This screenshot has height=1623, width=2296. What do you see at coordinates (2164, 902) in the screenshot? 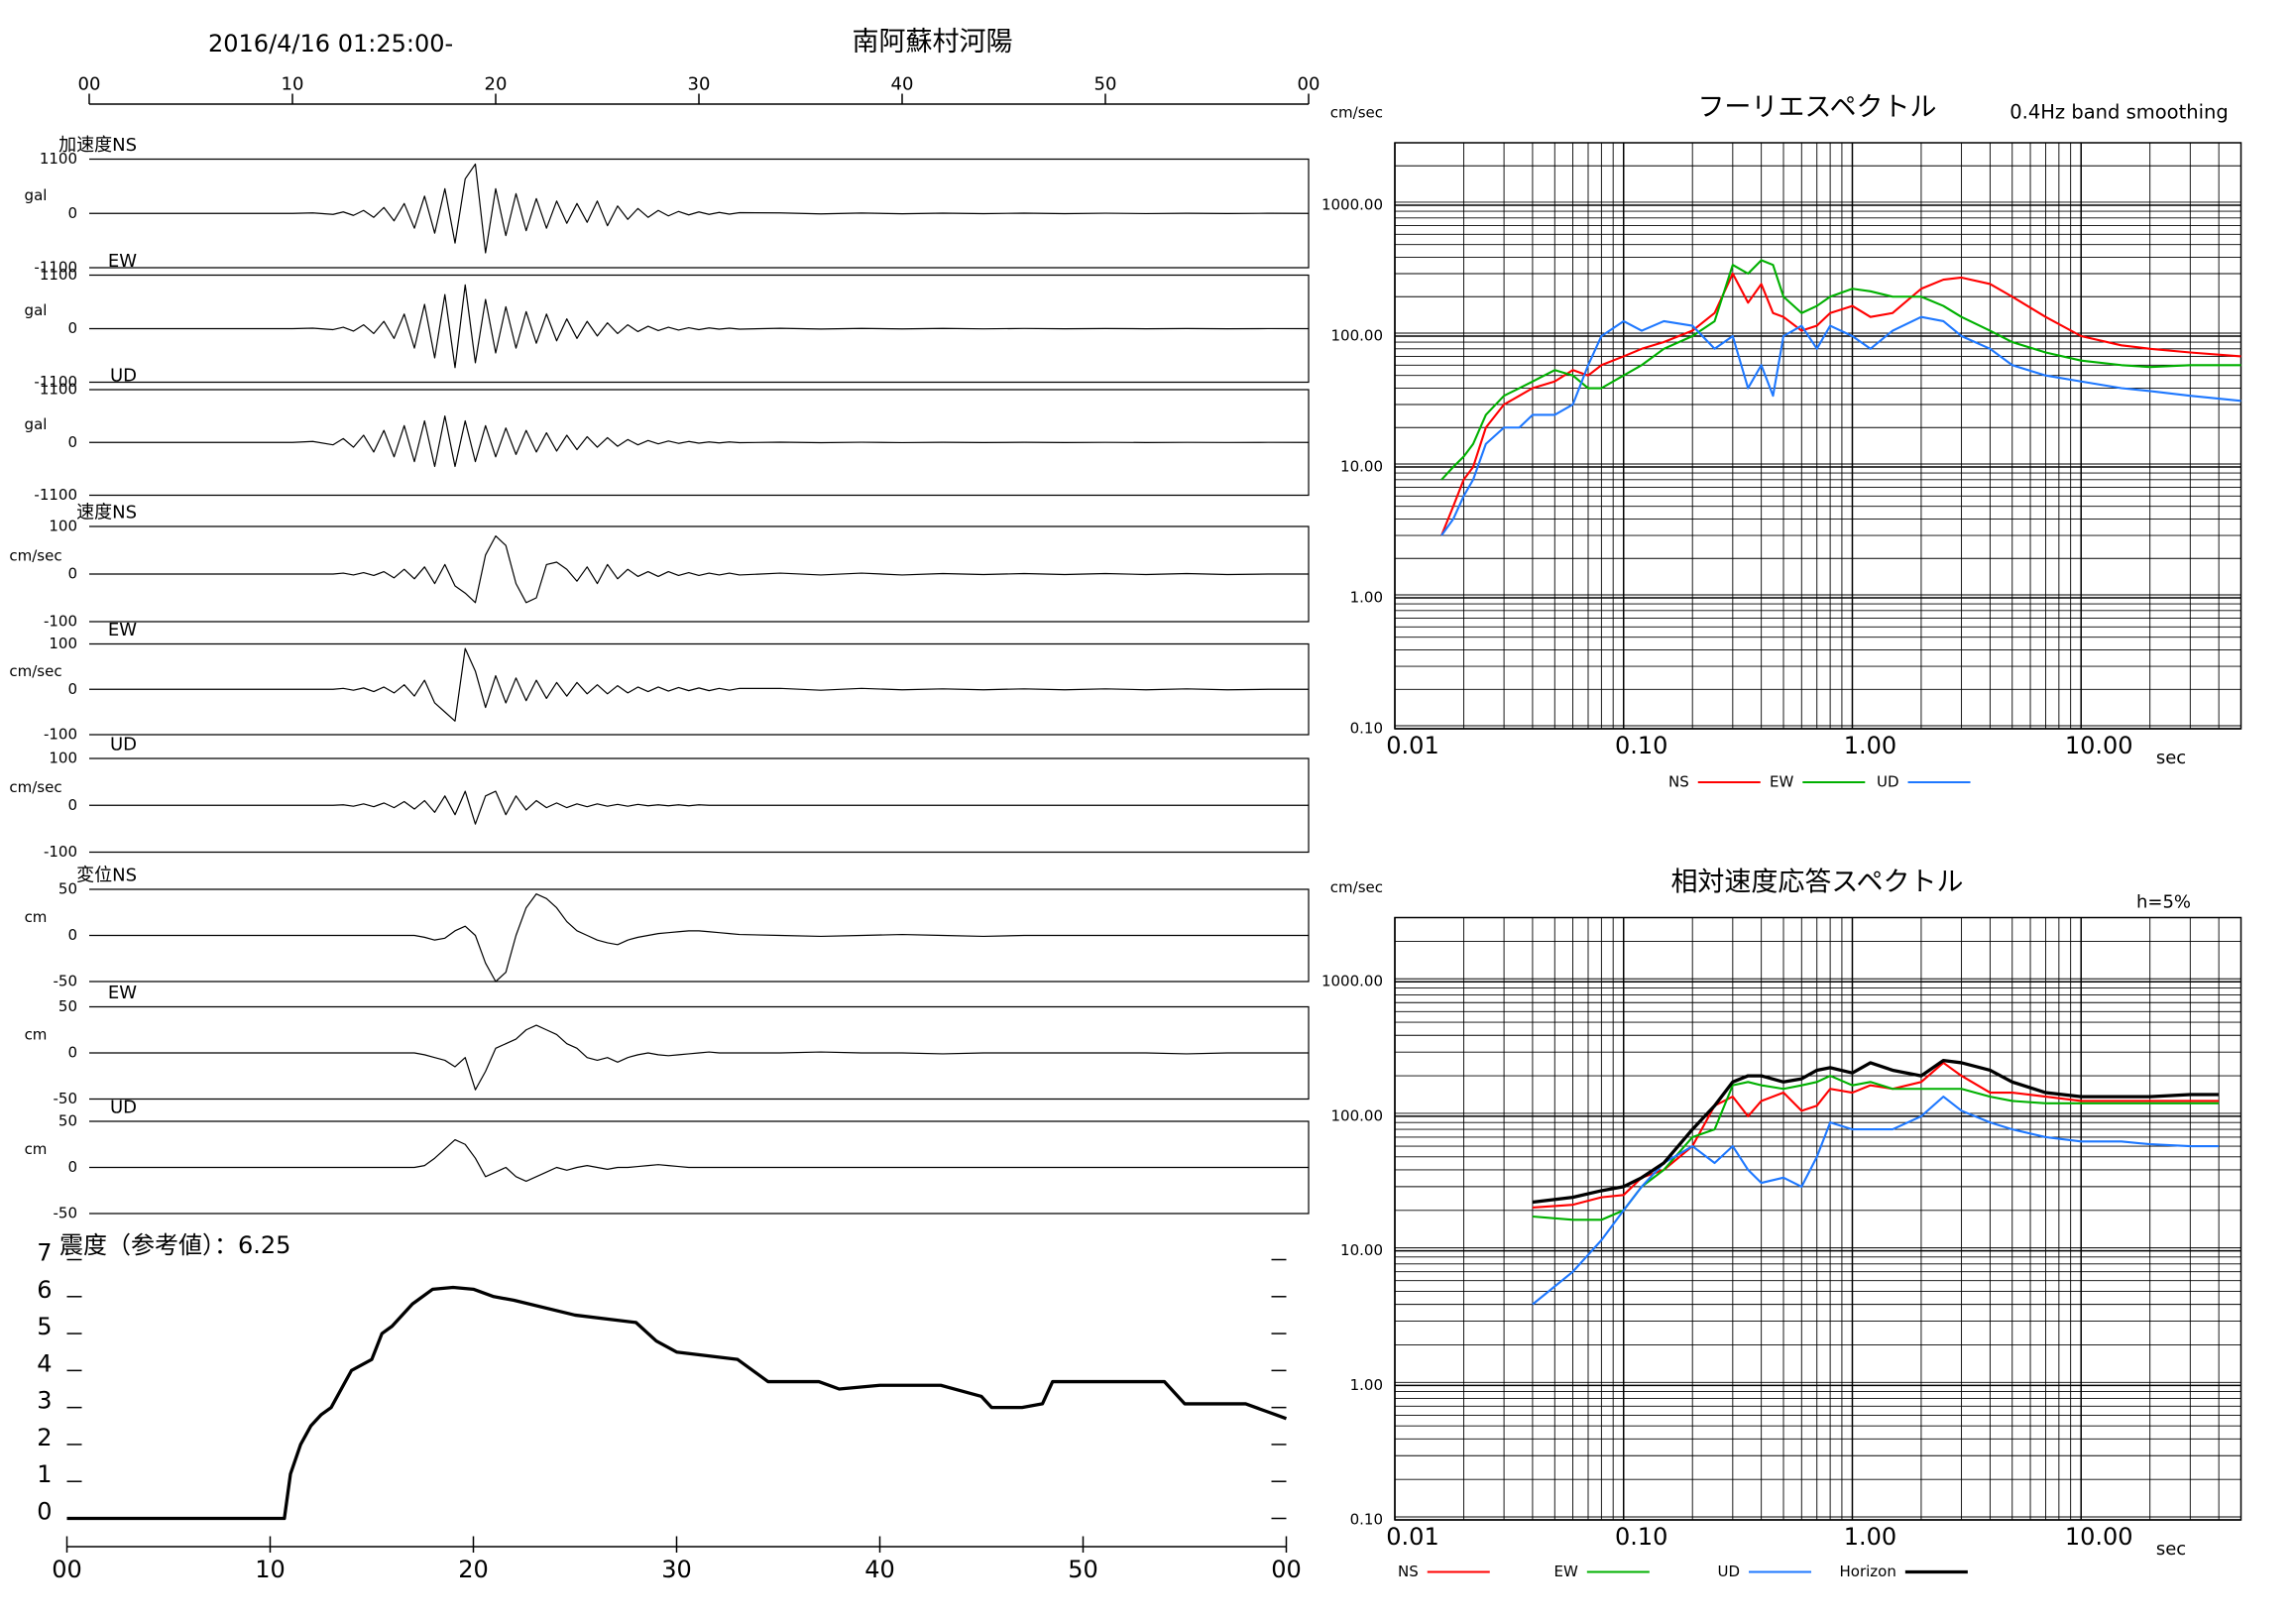
I see `annotation: h=5%` at bounding box center [2164, 902].